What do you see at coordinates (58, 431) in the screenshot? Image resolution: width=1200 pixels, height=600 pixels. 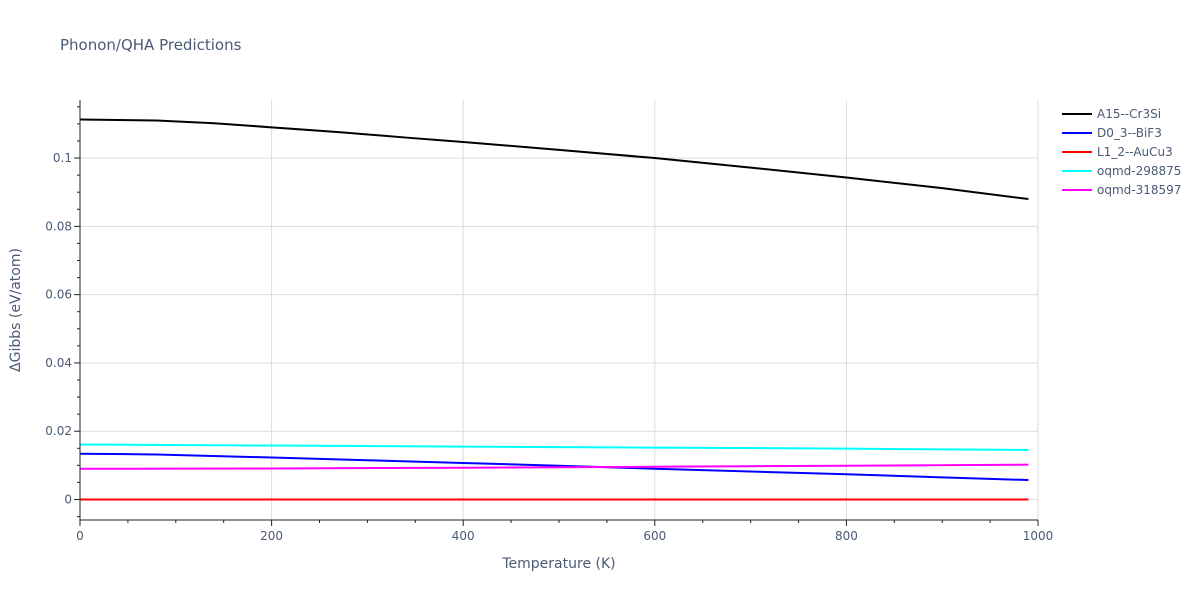 I see `y-tick-label: 0.02` at bounding box center [58, 431].